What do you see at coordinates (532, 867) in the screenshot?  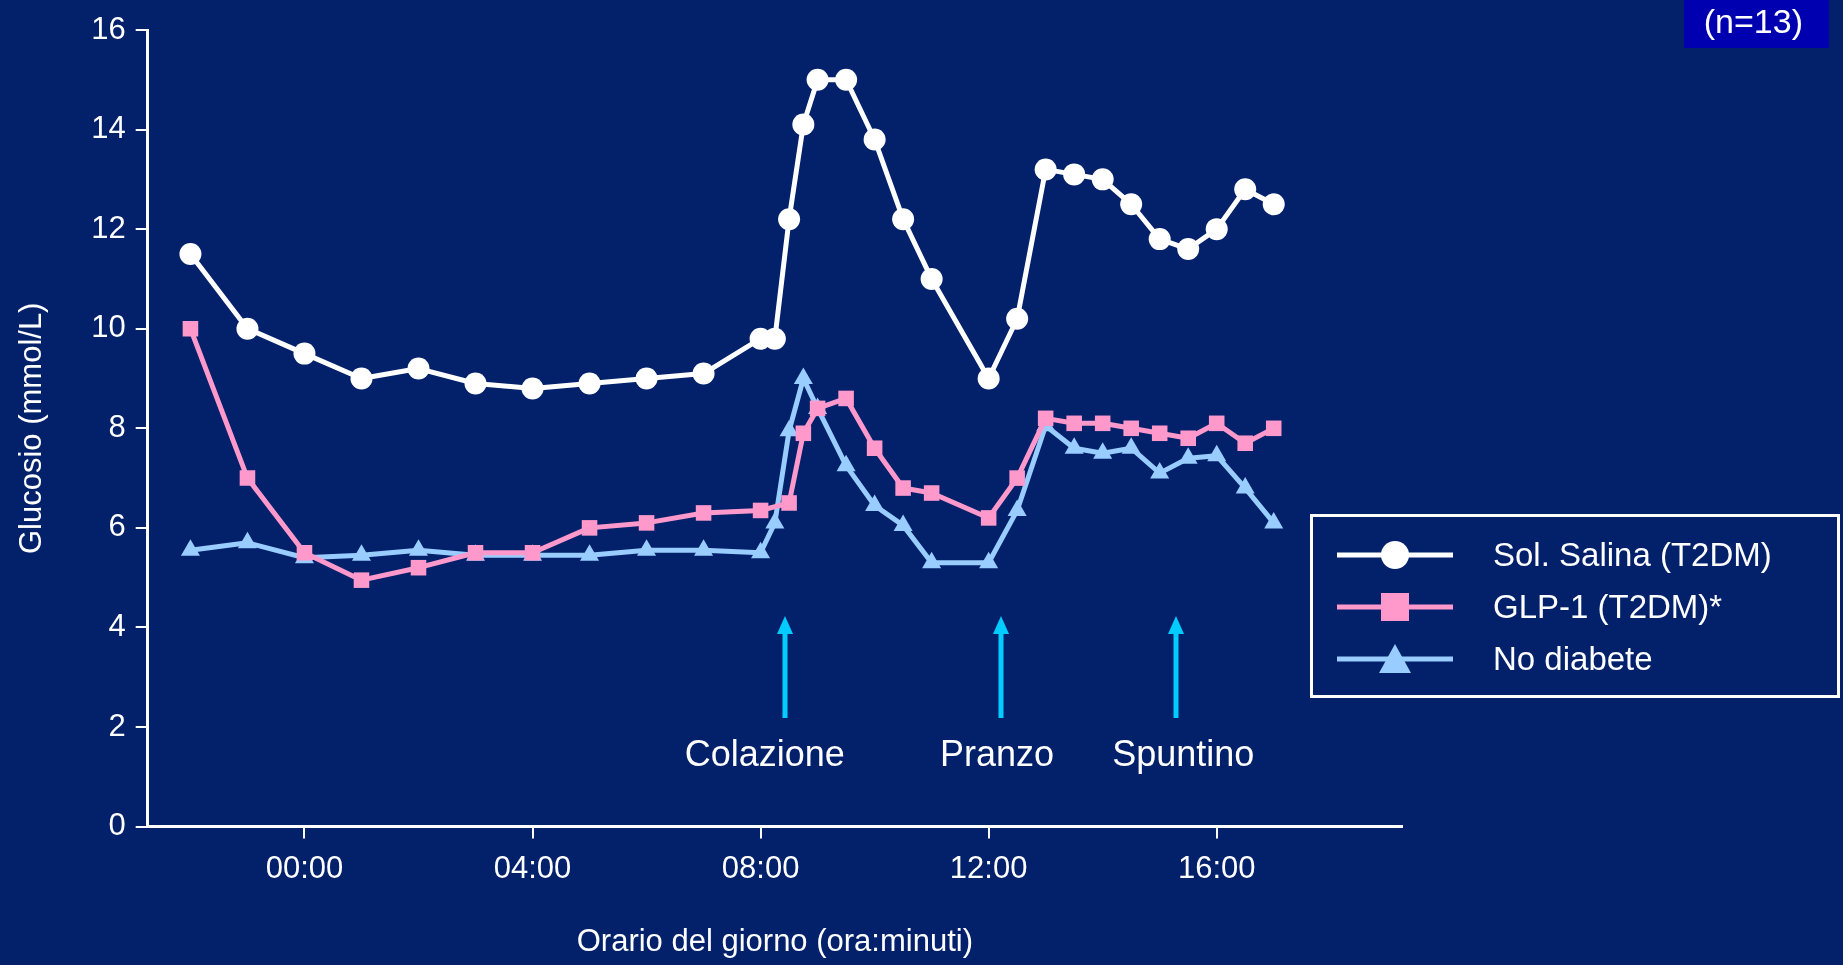 I see `x-tick-label: 04:00` at bounding box center [532, 867].